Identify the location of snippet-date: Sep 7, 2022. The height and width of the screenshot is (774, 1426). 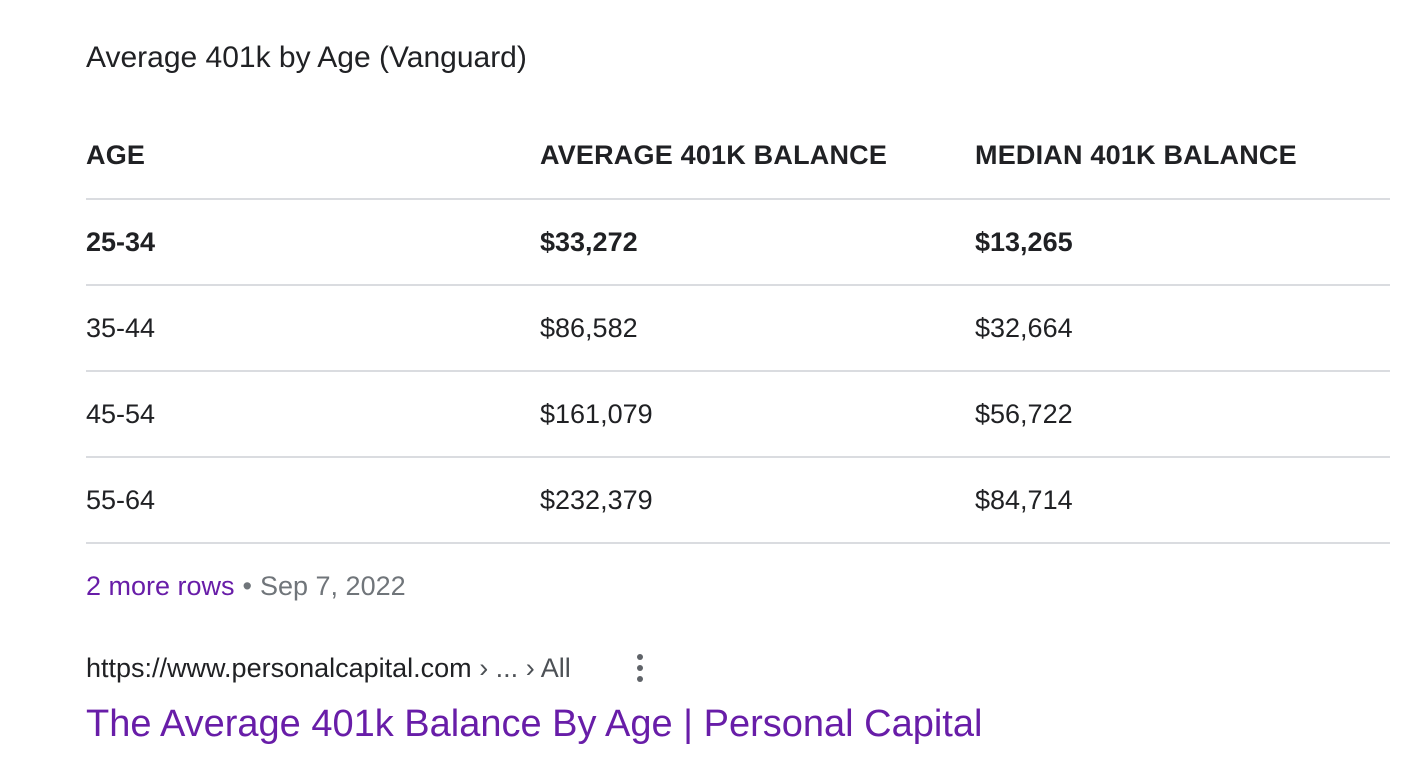
(333, 586).